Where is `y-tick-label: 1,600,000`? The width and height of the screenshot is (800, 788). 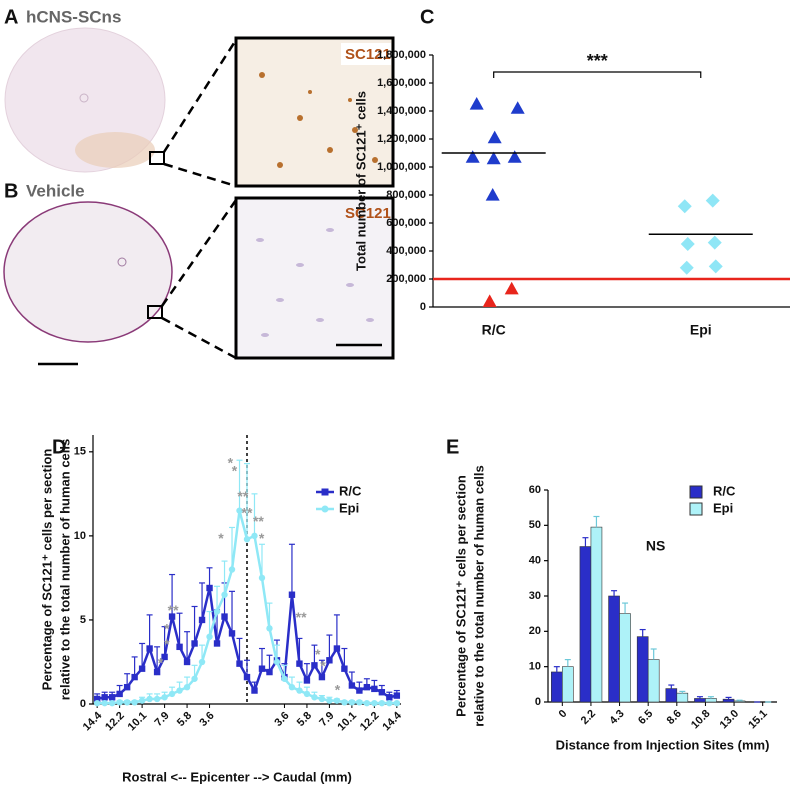
y-tick-label: 1,600,000 is located at coordinates (401, 83).